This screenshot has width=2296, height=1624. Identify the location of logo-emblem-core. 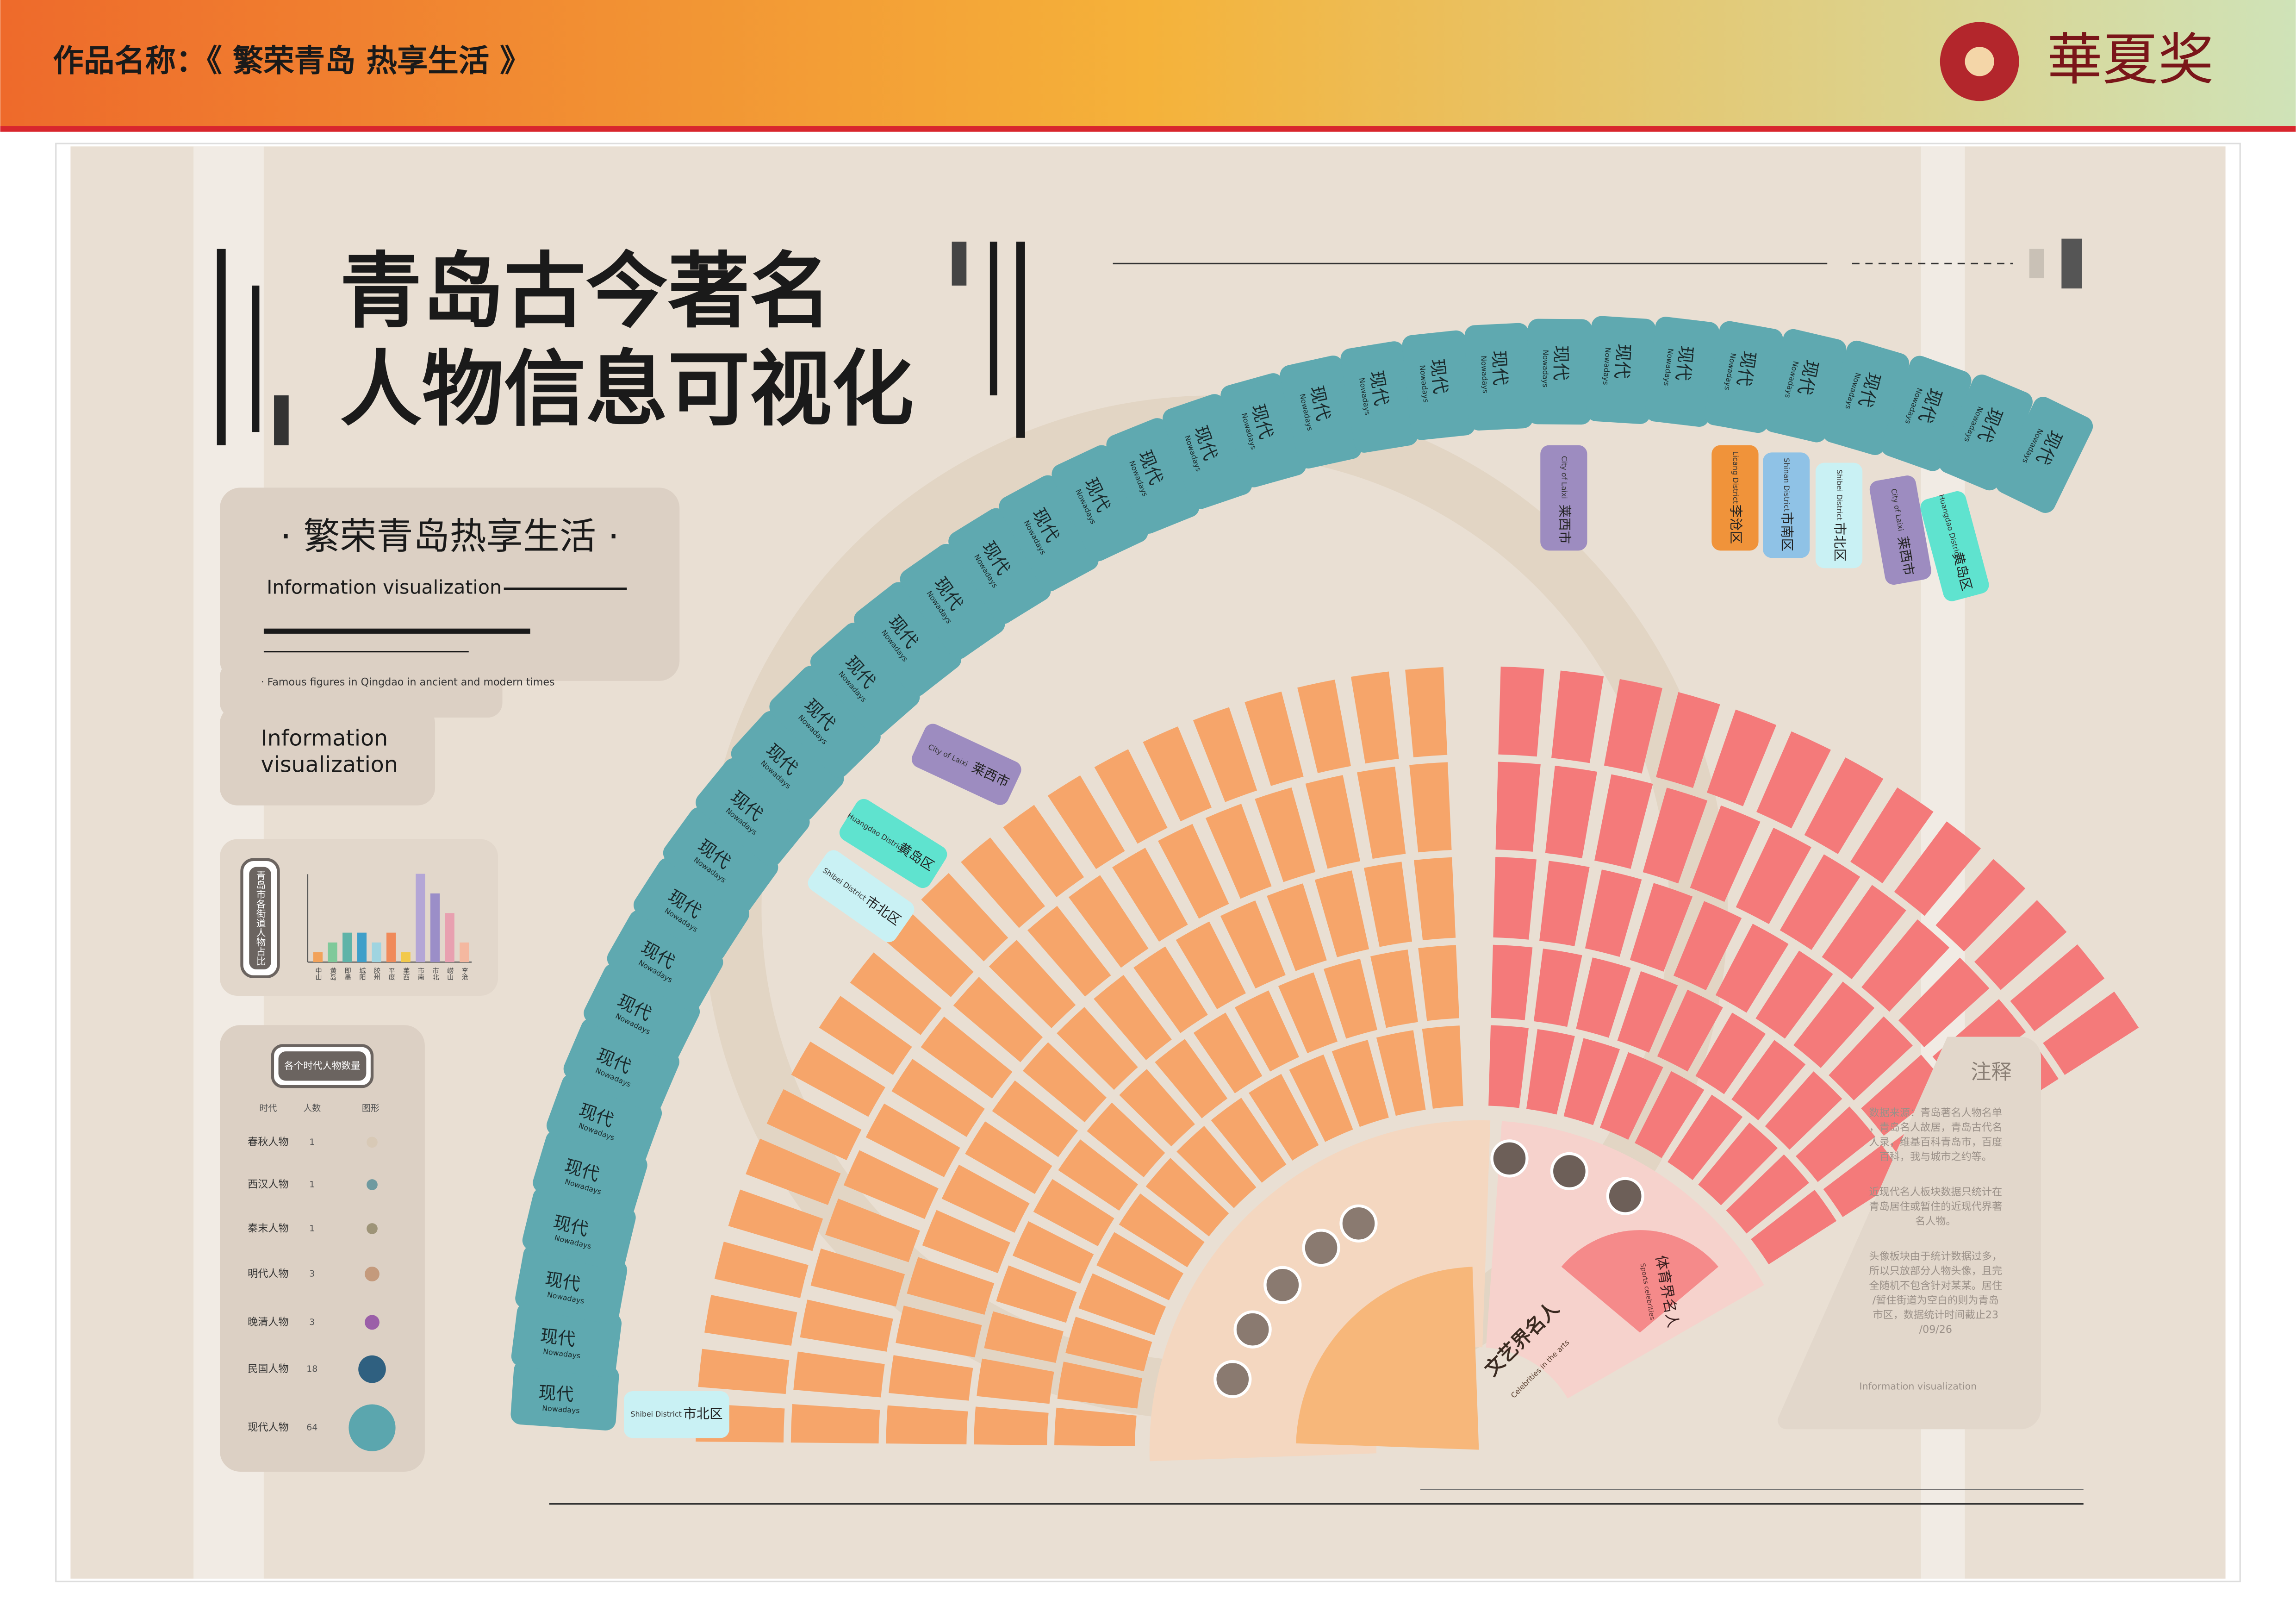
(1979, 62).